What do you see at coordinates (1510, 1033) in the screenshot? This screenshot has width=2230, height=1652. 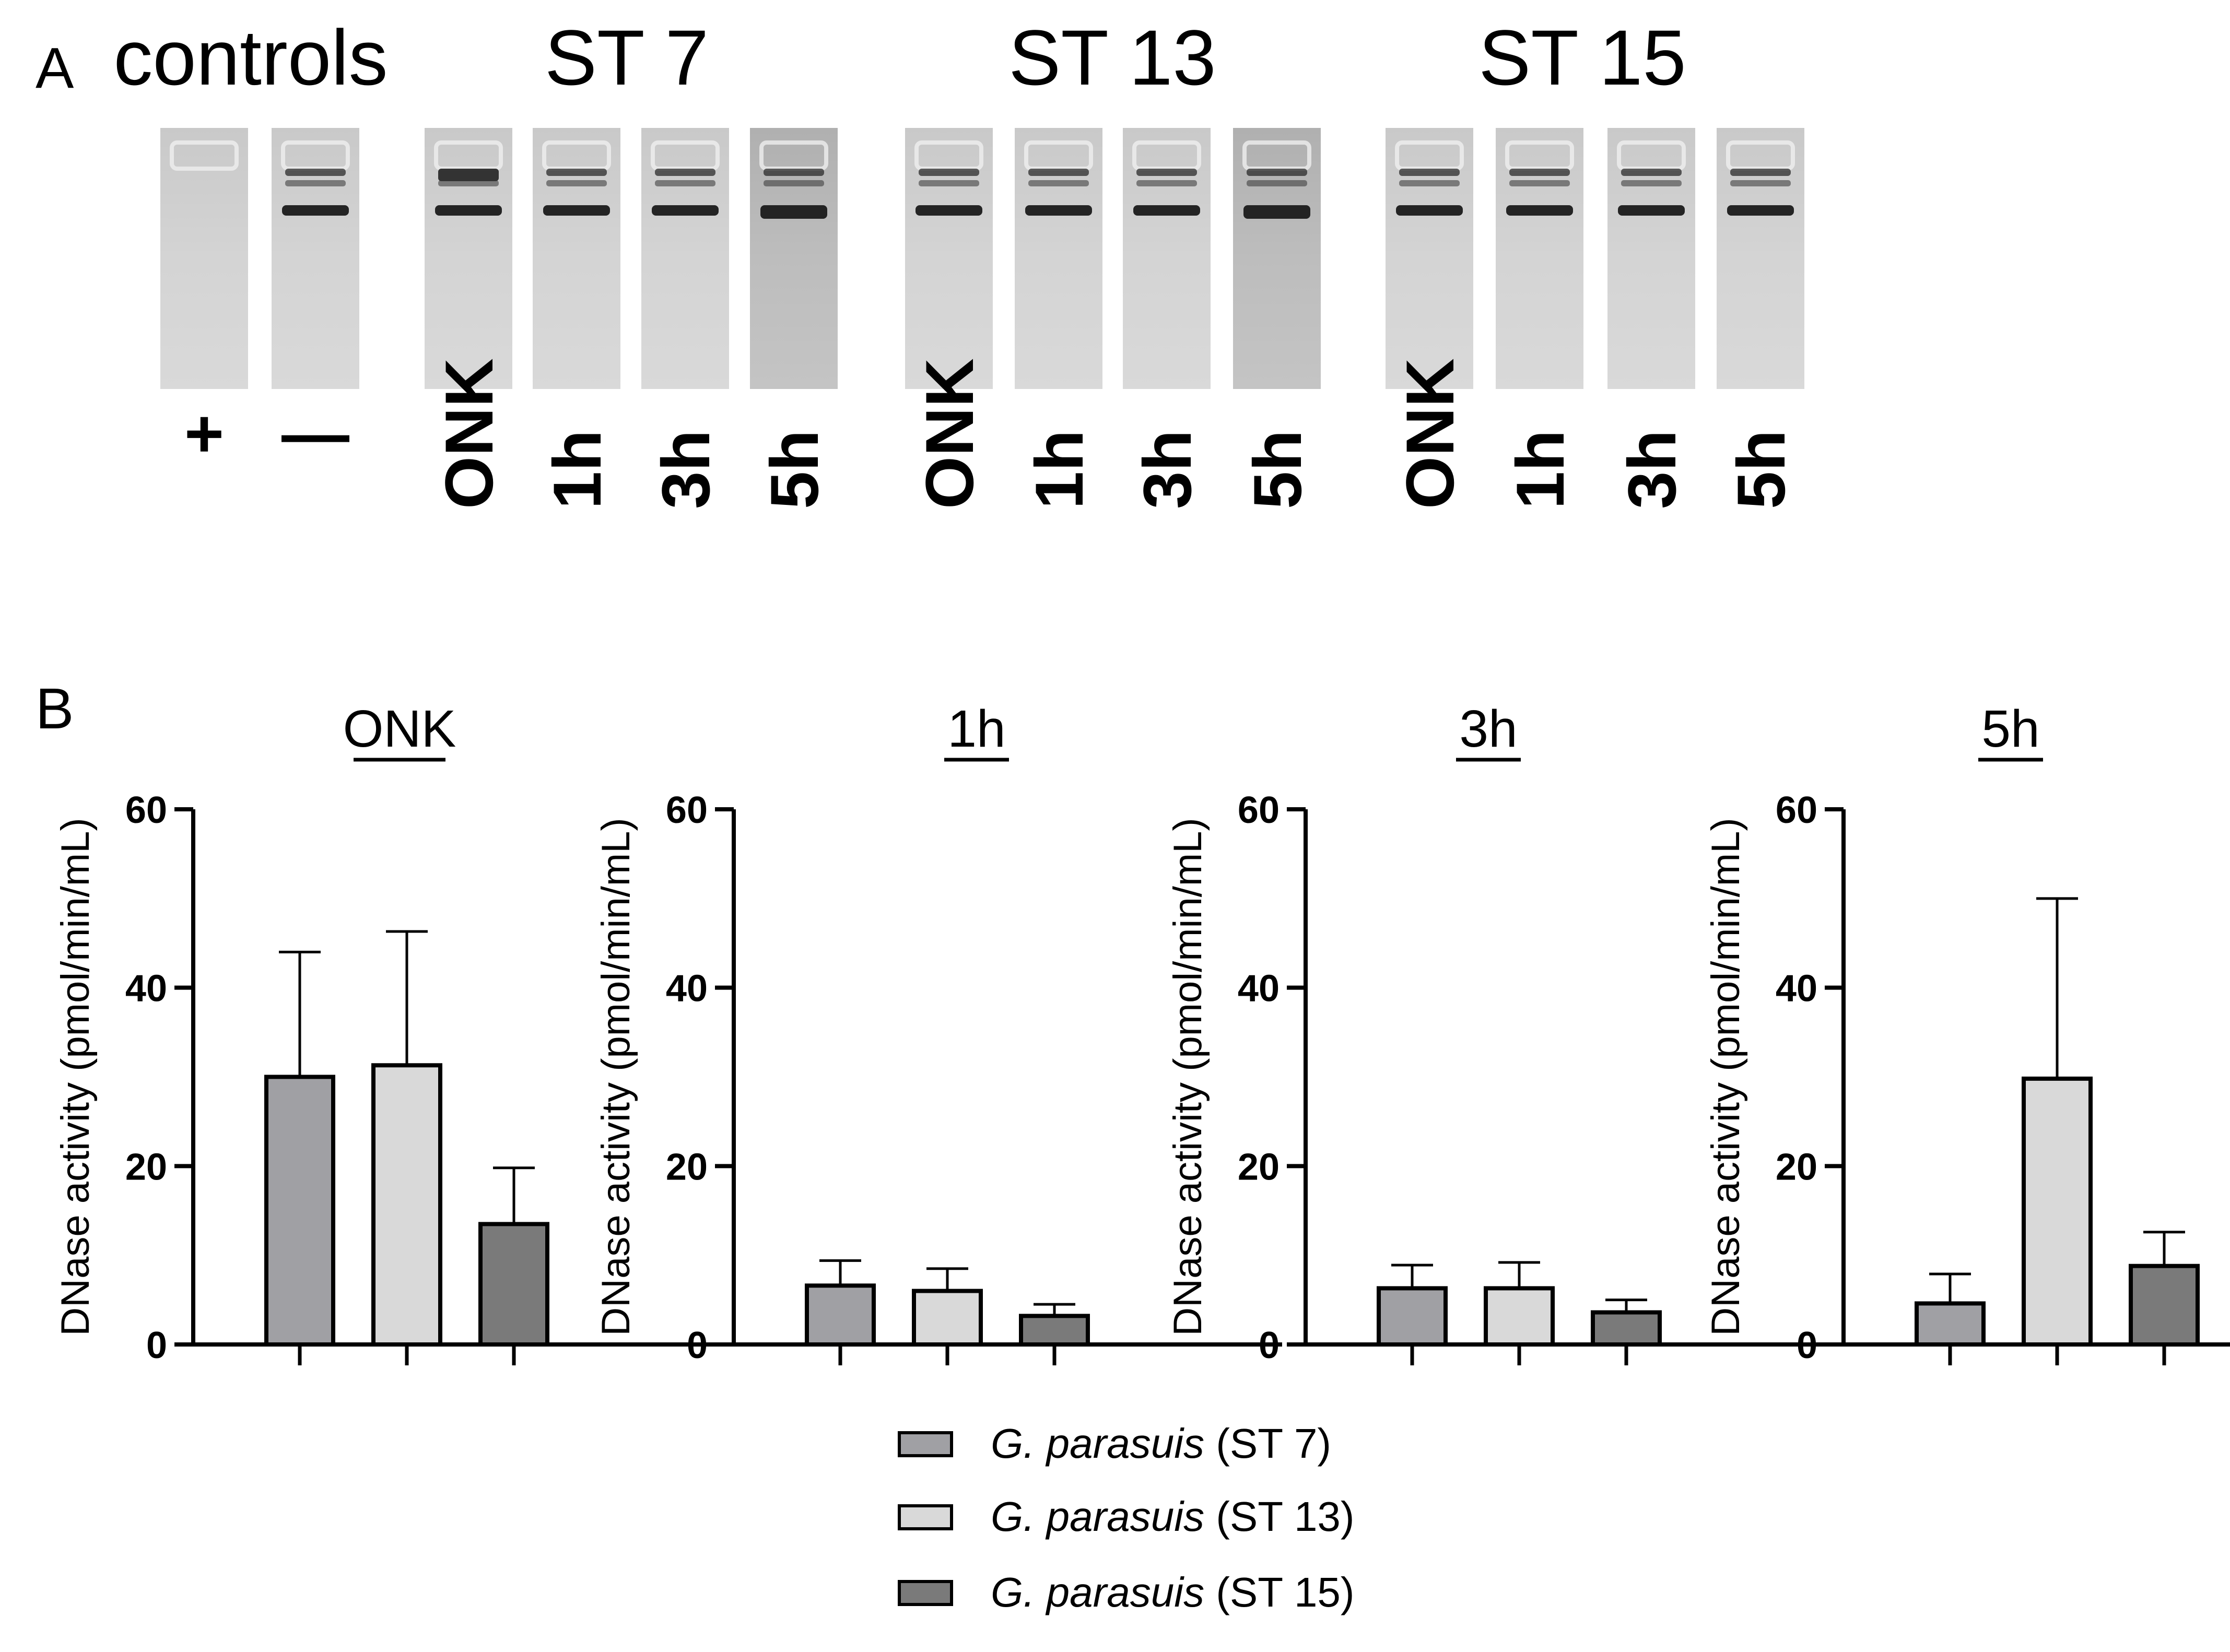 I see `bar-chart-3h: 3h DNase activity (pmol/min/mL) 0 20 40 60` at bounding box center [1510, 1033].